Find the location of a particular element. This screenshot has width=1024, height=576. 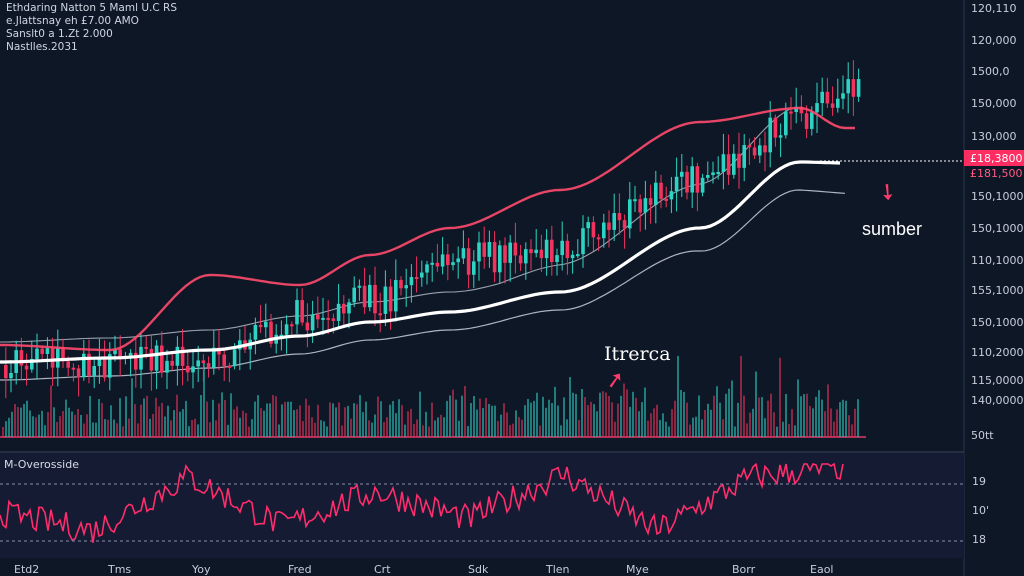

price-tag-2: £181,500 is located at coordinates (996, 173).